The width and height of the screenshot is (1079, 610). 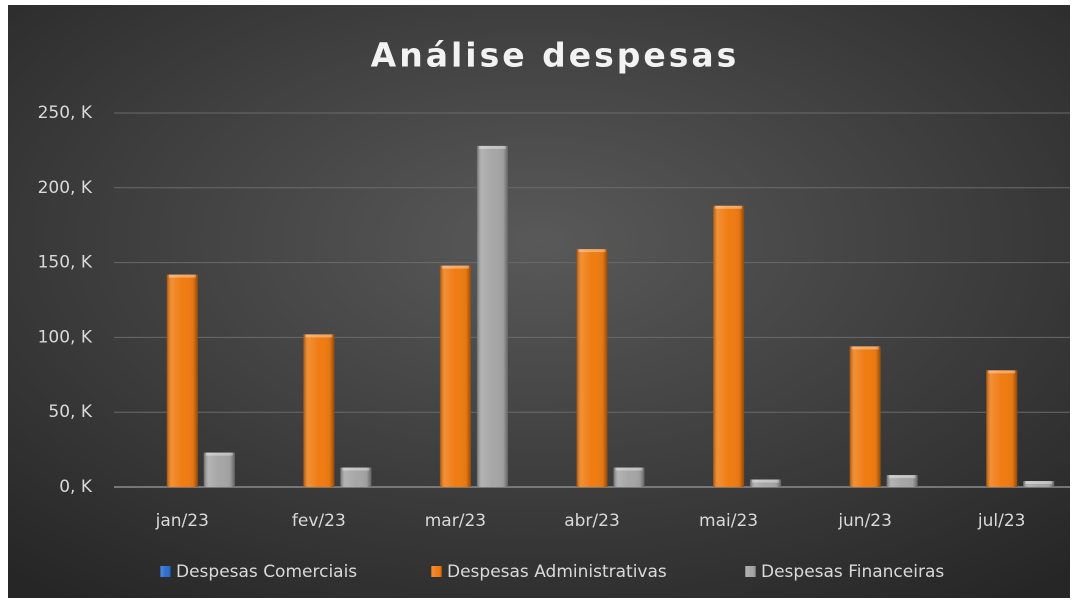 I want to click on y-tick-label: 50, K, so click(x=70, y=412).